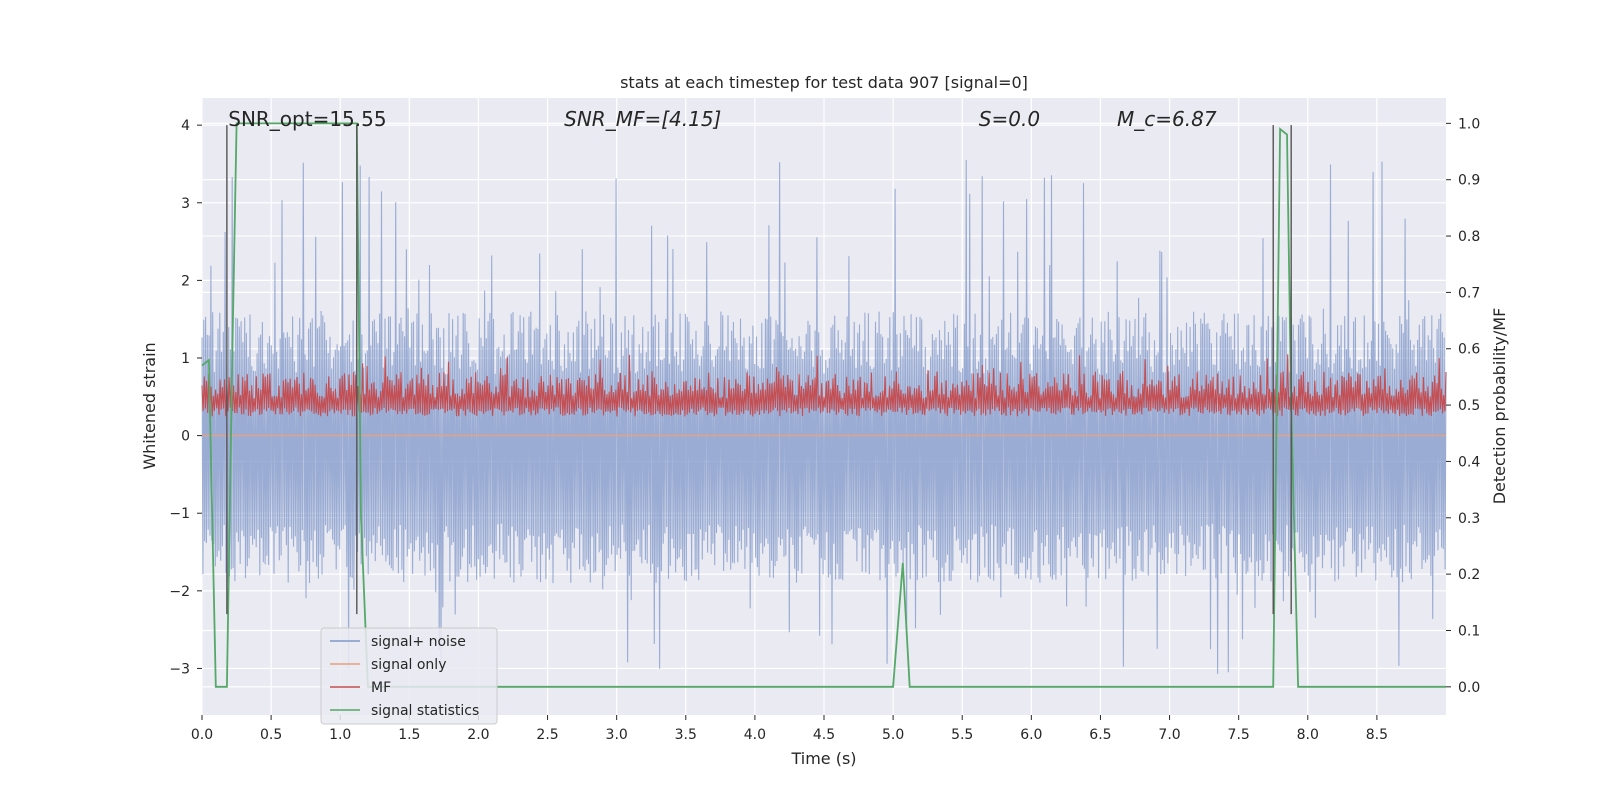  Describe the element at coordinates (307, 119) in the screenshot. I see `annotation-snr-opt: SNR_opt=15.55` at that location.